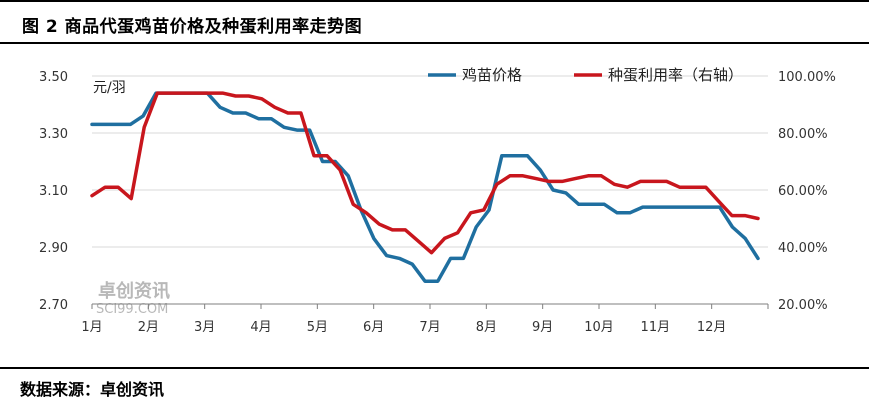 The image size is (869, 406). Describe the element at coordinates (53, 134) in the screenshot. I see `y-left-tick-label: 3.30` at that location.